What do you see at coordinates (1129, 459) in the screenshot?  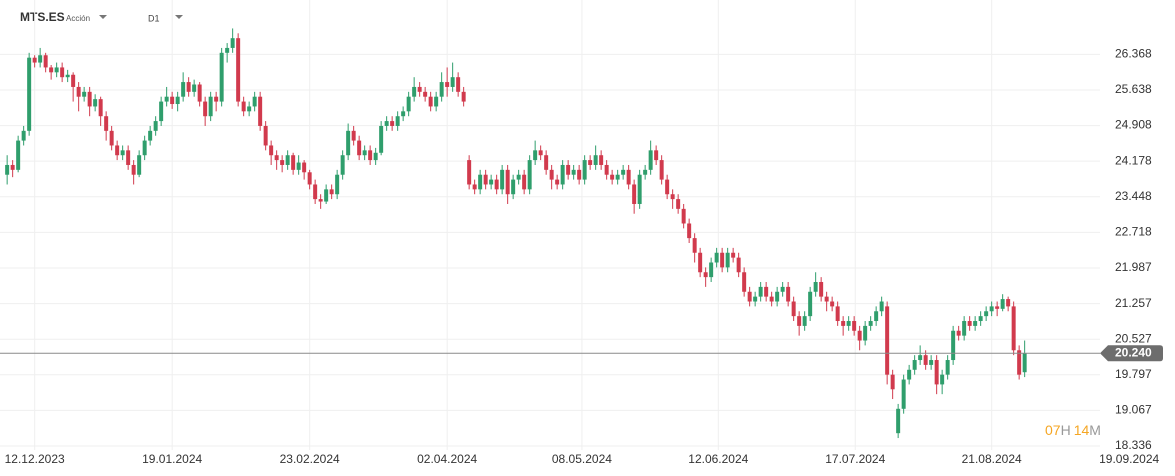 I see `x-tick-label: 19.09.2024` at bounding box center [1129, 459].